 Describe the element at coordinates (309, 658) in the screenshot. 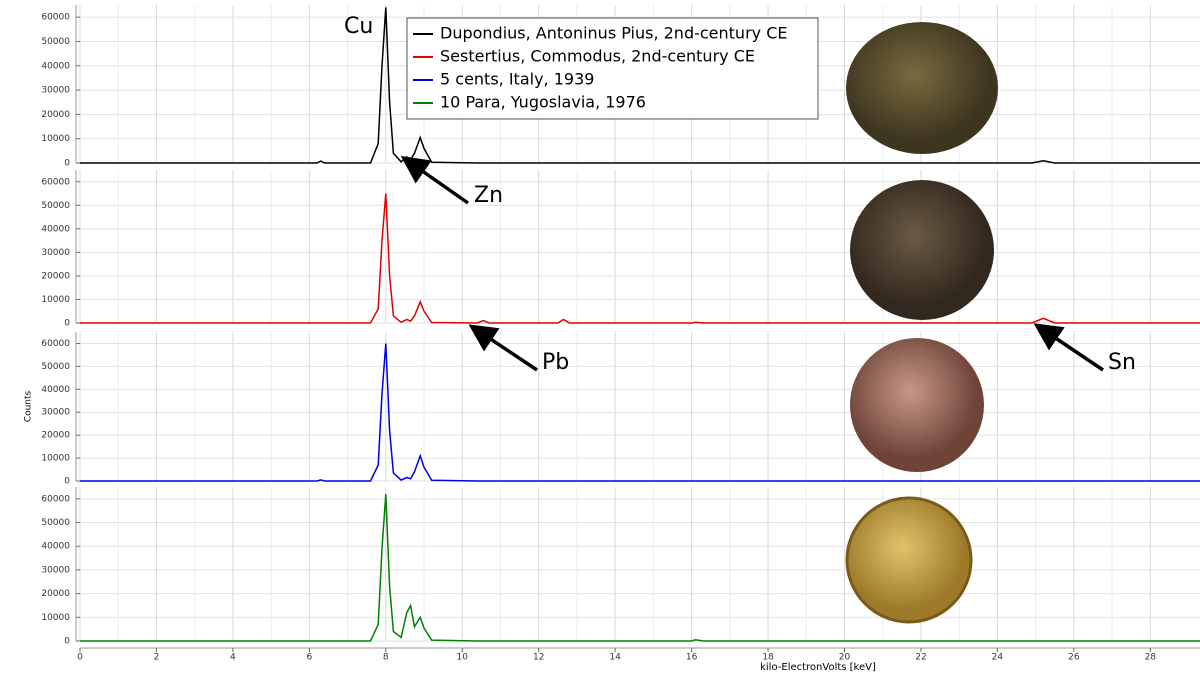

I see `x-tick-label: 6` at that location.